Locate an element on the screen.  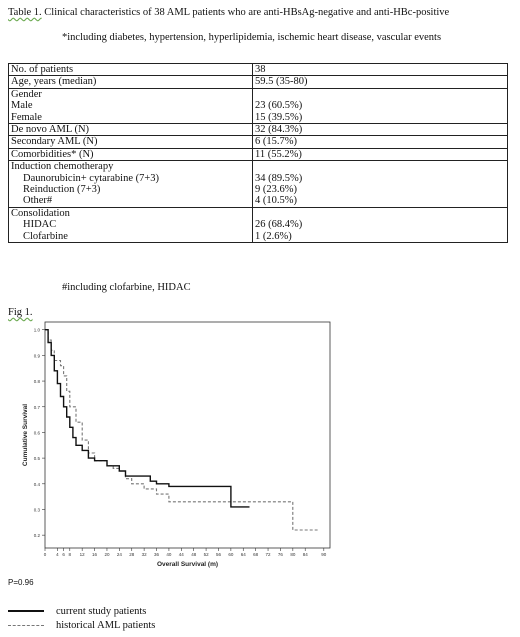
y-tick-label: 0.4 is located at coordinates (37, 484).